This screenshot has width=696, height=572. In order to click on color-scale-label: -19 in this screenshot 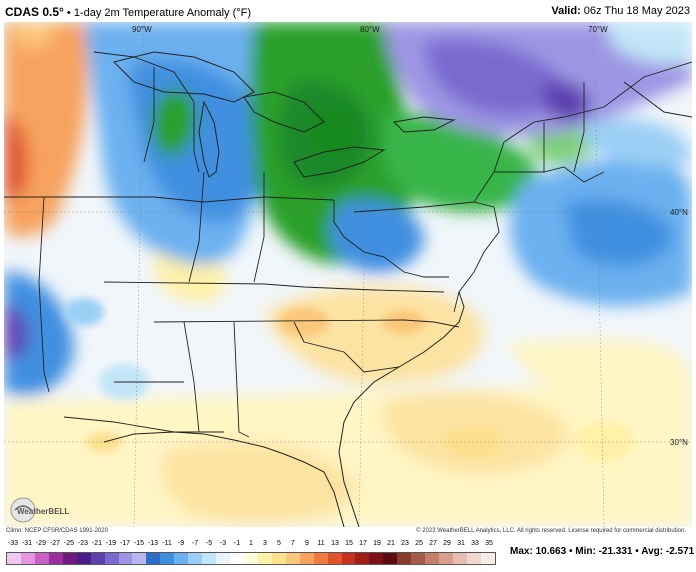, I will do `click(111, 543)`.